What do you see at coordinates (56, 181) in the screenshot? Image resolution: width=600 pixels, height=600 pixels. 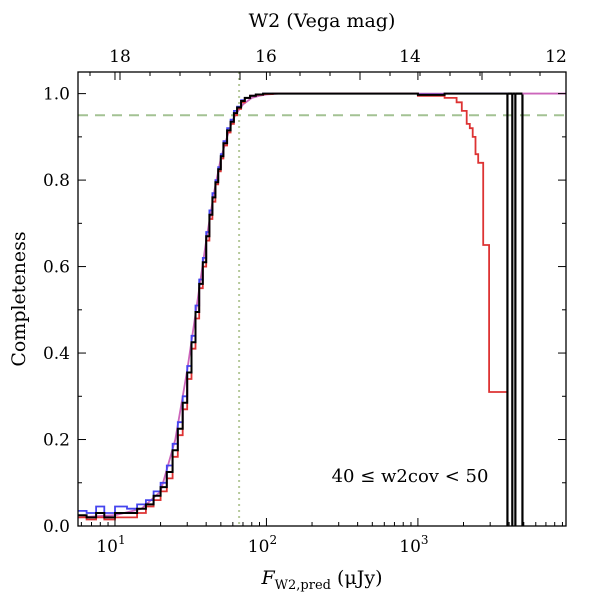 I see `y-tick-label: 0.8` at bounding box center [56, 181].